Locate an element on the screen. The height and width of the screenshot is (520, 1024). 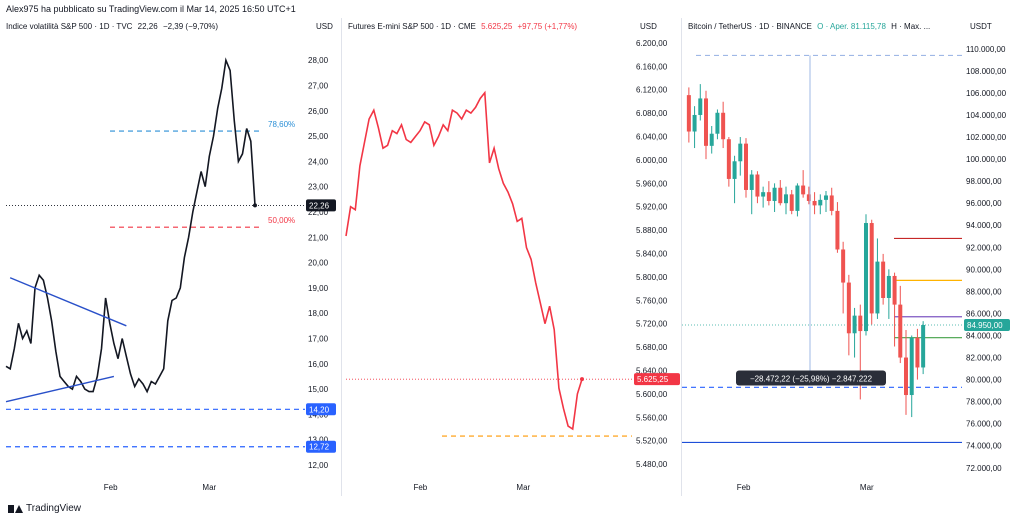
price-label: 14,20 is located at coordinates (319, 409).